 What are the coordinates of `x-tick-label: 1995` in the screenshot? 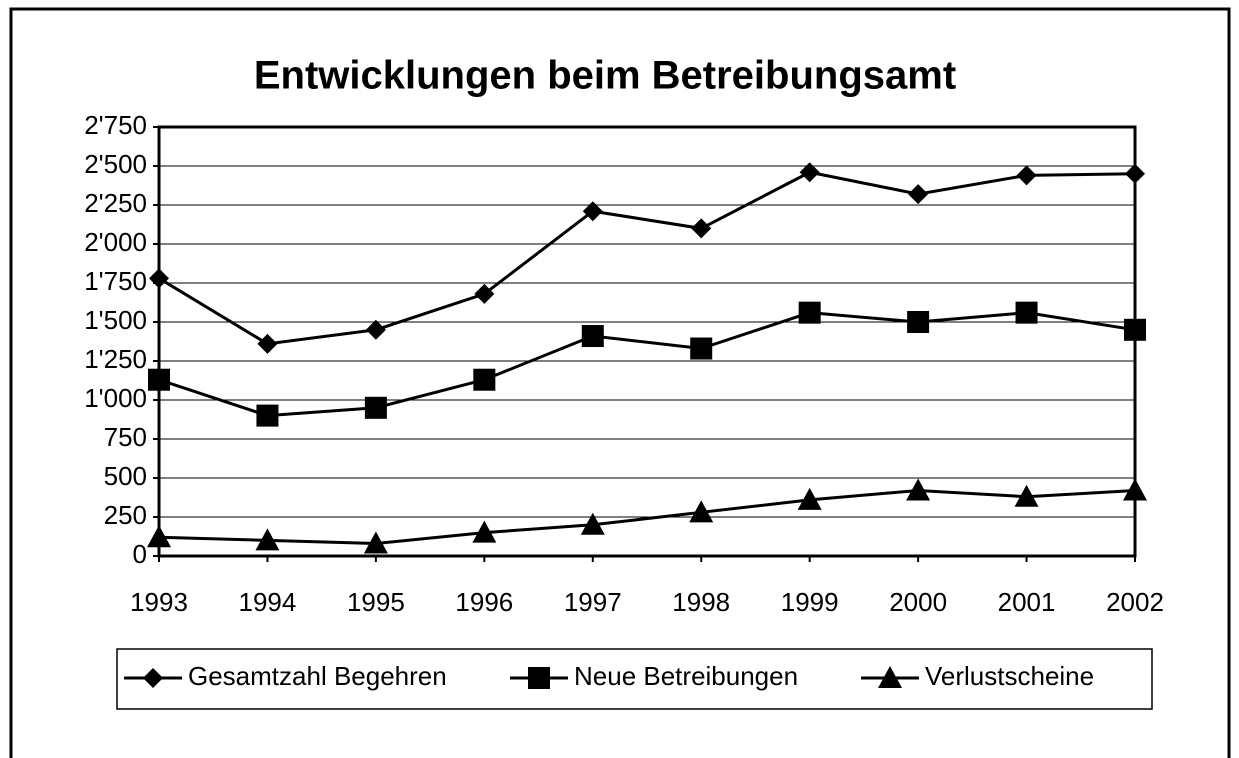 It's located at (376, 602).